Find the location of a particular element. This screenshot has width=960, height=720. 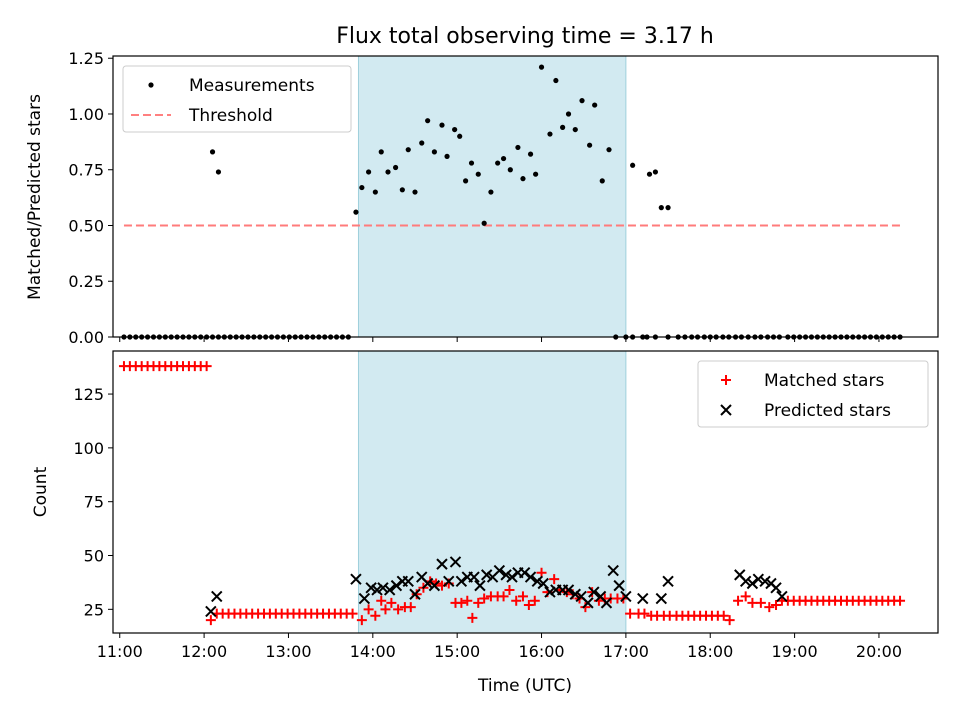

y-tick-label: 0.00 is located at coordinates (86, 337).